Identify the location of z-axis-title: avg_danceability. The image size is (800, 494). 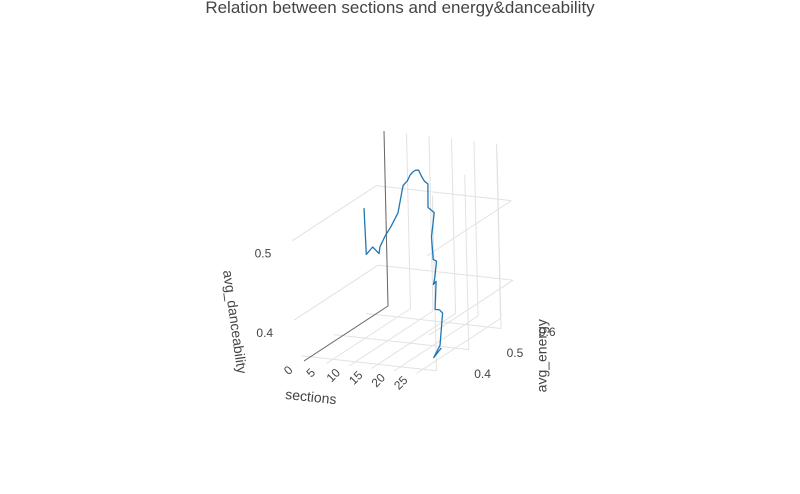
(235, 322).